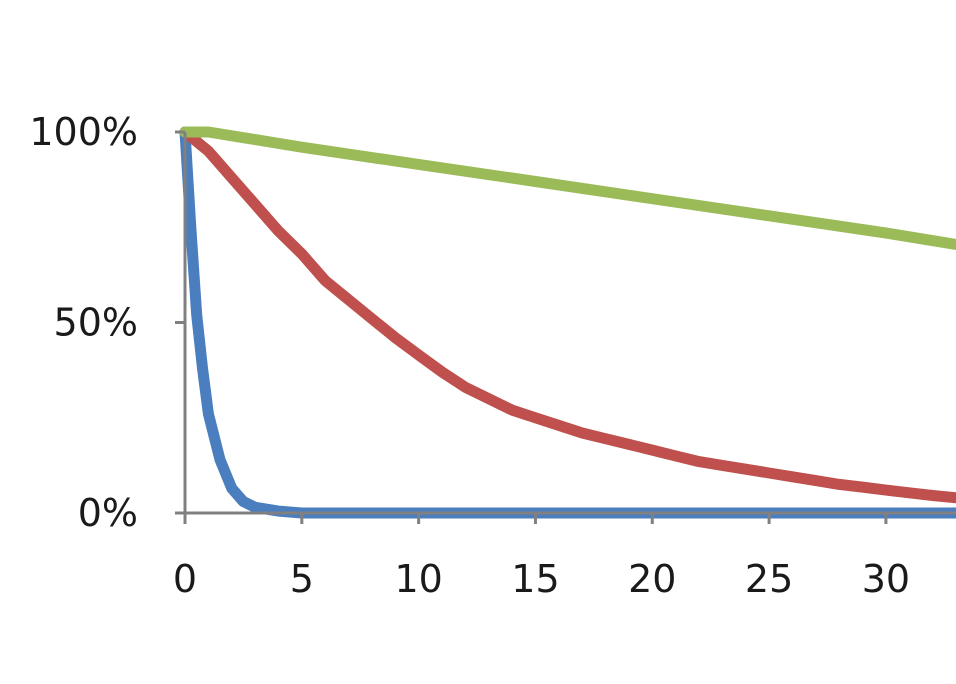 Image resolution: width=956 pixels, height=684 pixels. What do you see at coordinates (302, 579) in the screenshot?
I see `x-tick-label-1: 5` at bounding box center [302, 579].